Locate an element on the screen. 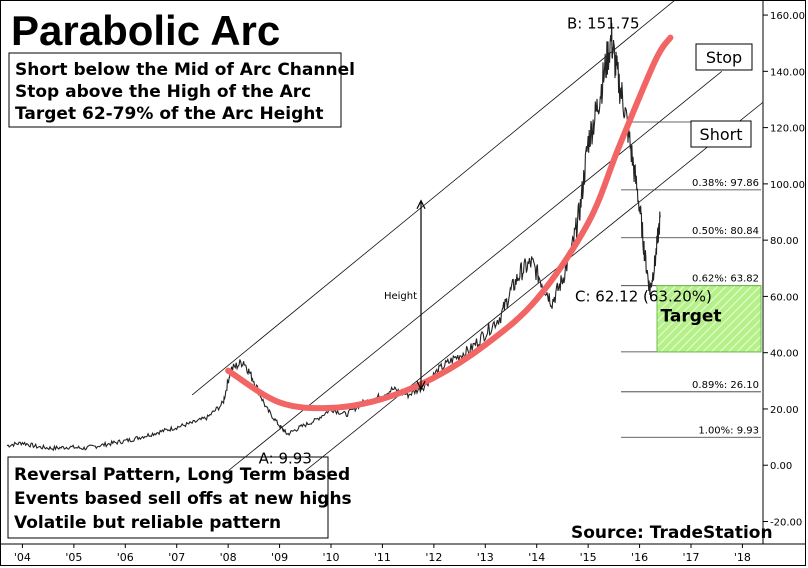  note-bottom-2: Events based sell offs at new highs is located at coordinates (183, 499).